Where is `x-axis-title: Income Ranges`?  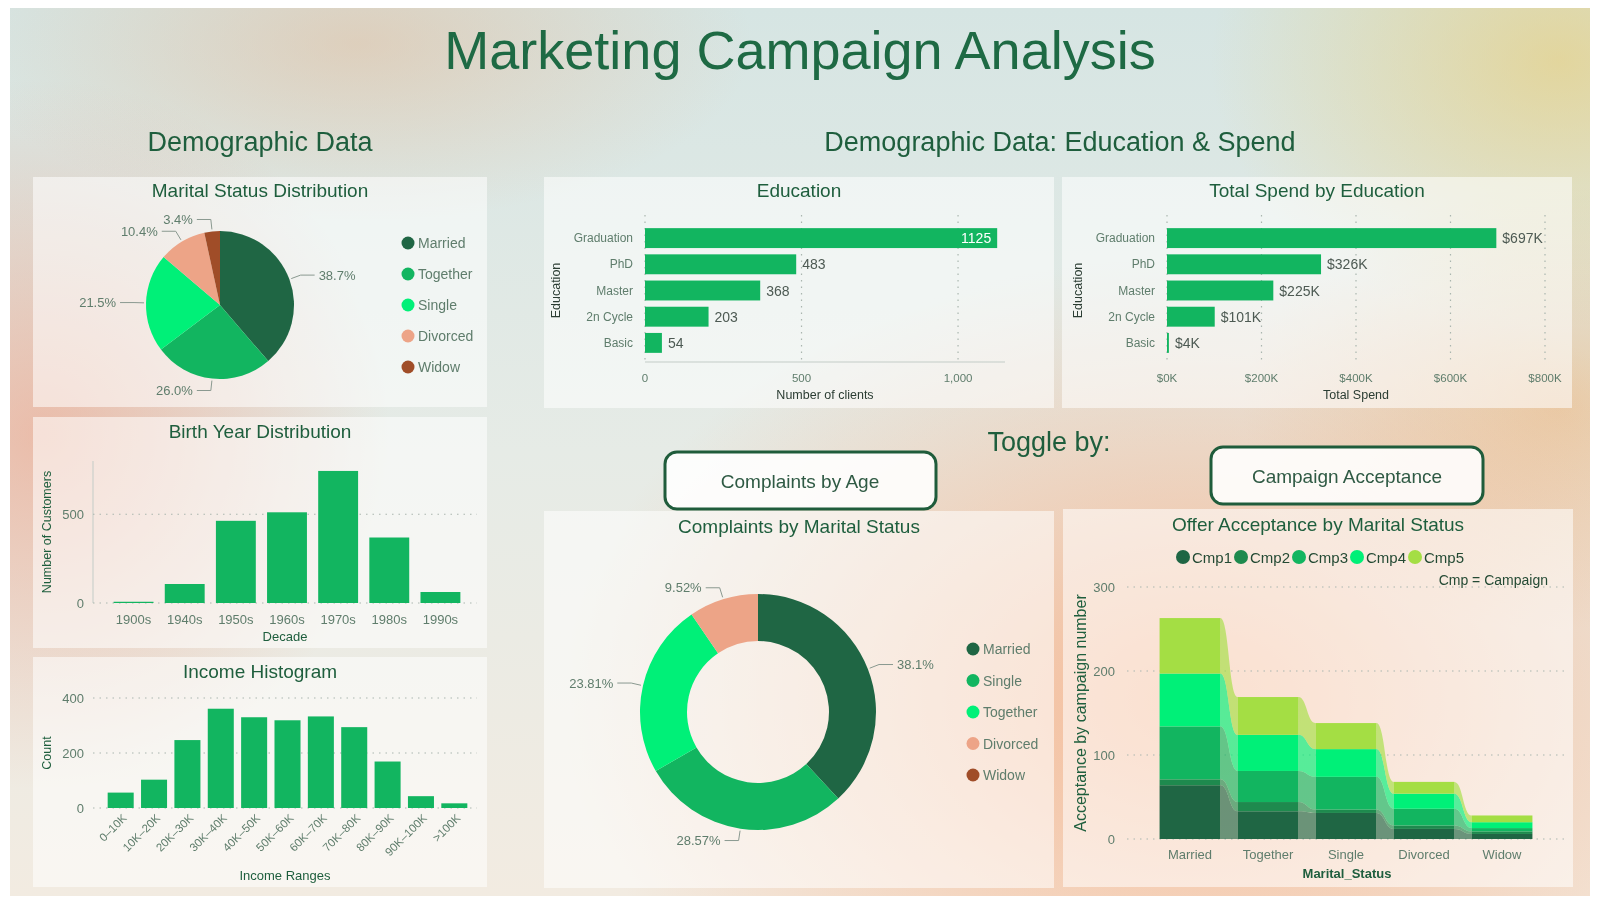 x-axis-title: Income Ranges is located at coordinates (285, 875).